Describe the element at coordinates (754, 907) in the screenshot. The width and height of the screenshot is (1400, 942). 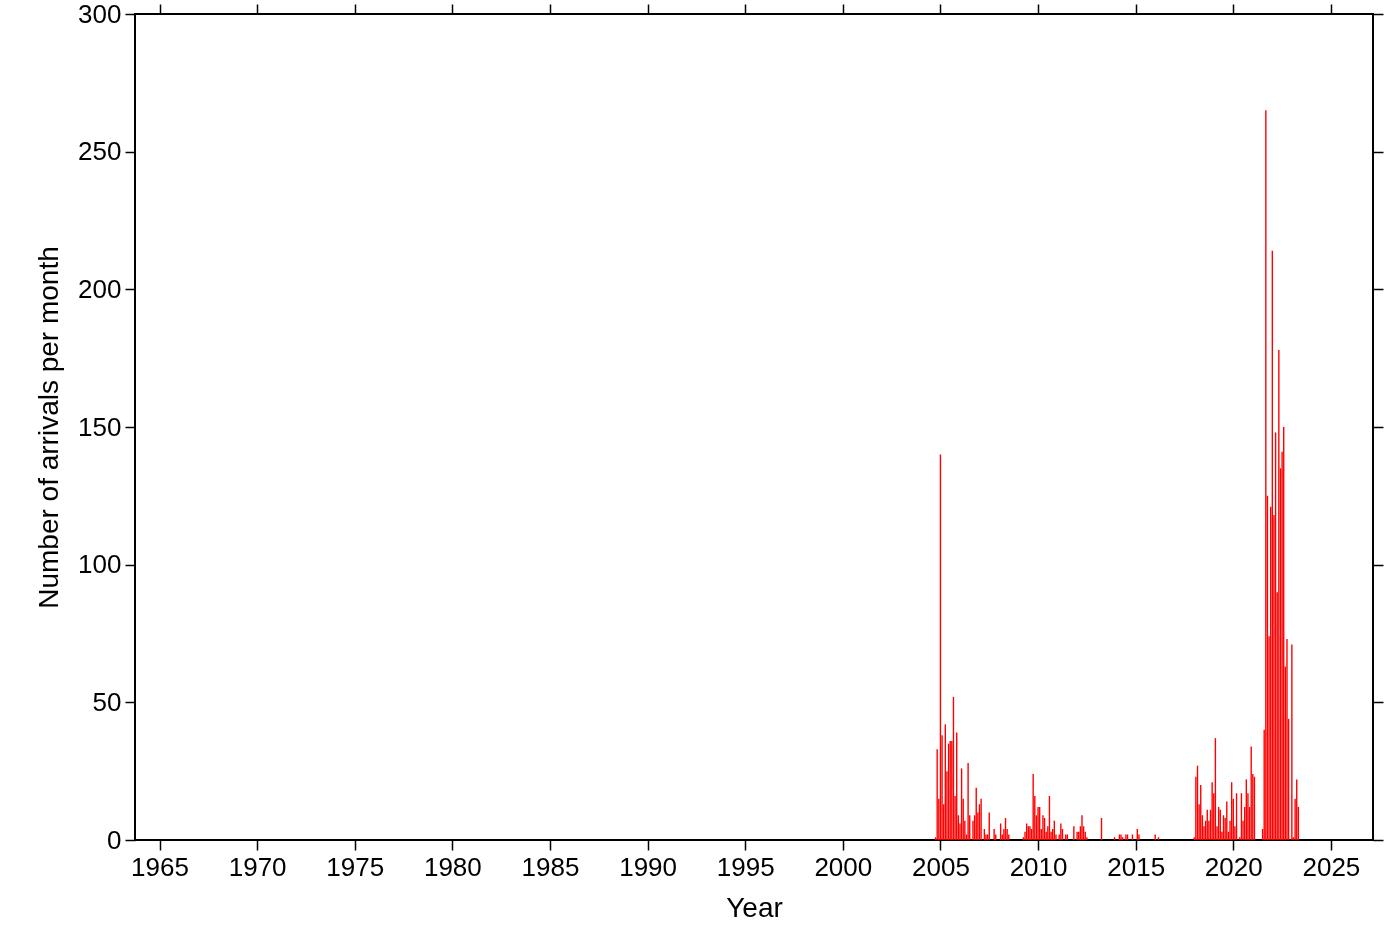
I see `x-axis-title: Year` at that location.